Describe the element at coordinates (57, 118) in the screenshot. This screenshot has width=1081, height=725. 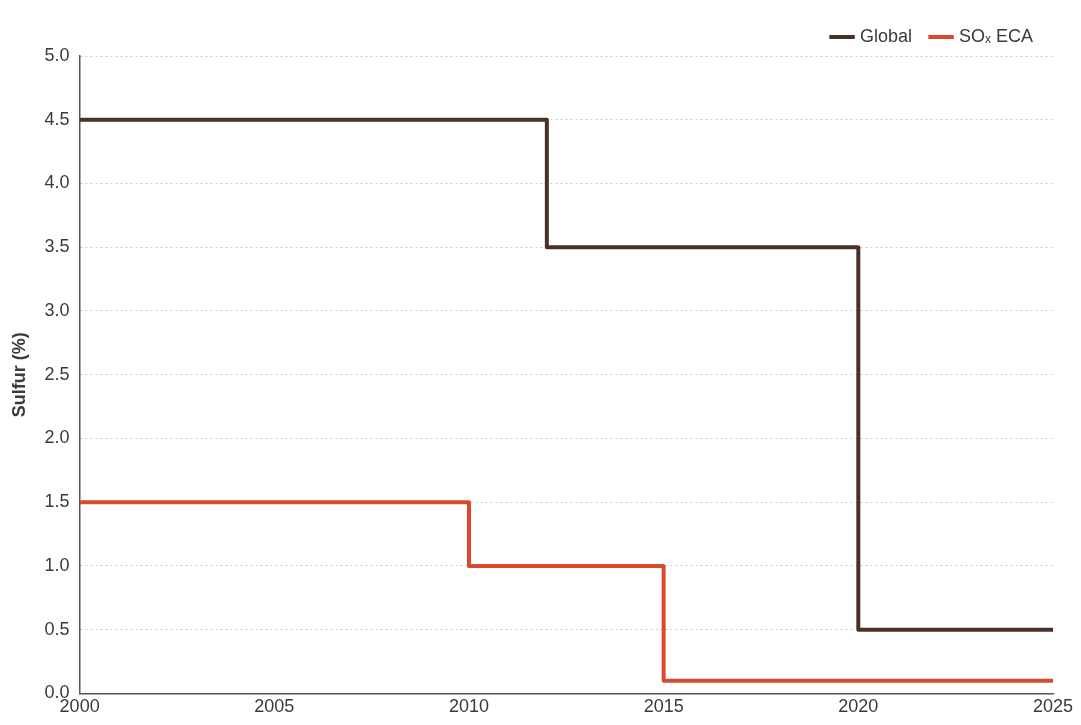
I see `y-tick-label: 4.5` at that location.